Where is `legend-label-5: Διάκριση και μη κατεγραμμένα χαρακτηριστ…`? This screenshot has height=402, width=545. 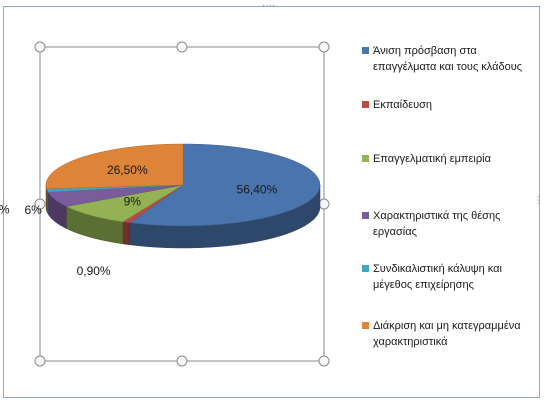 legend-label-5: Διάκριση και μη κατεγραμμένα χαρακτηριστ… is located at coordinates (447, 334).